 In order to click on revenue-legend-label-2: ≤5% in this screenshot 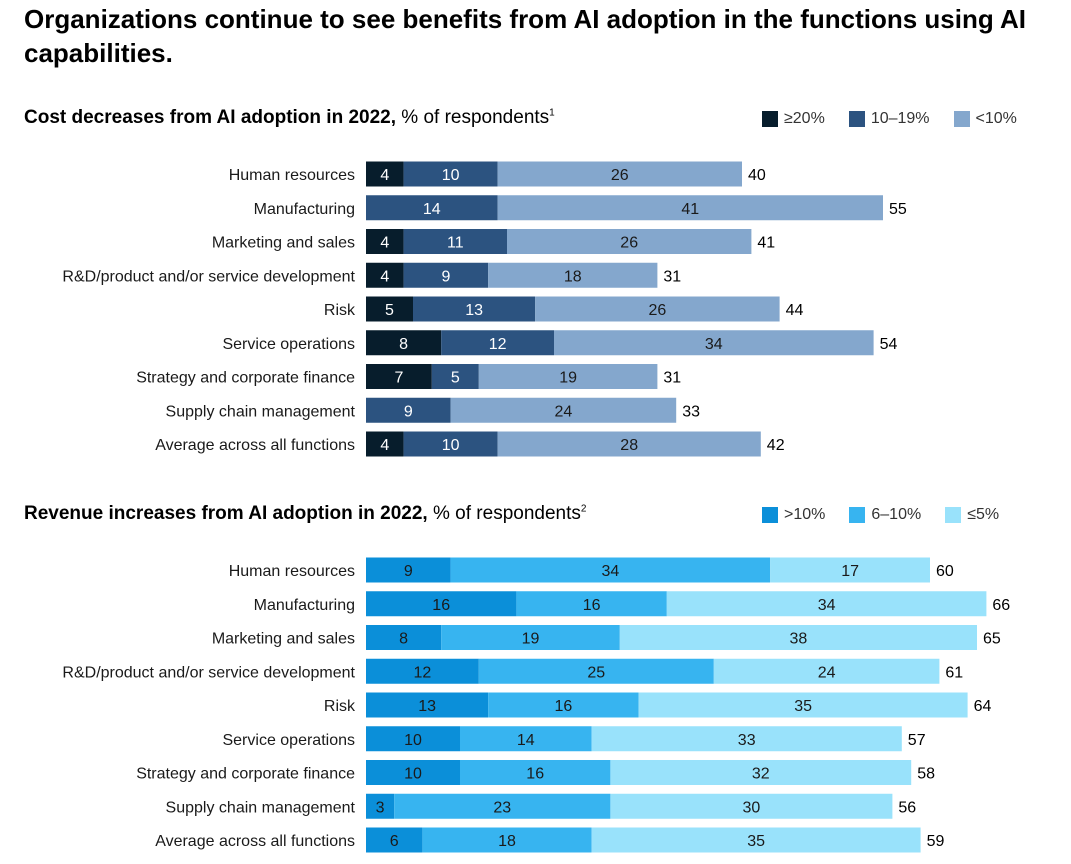, I will do `click(983, 514)`.